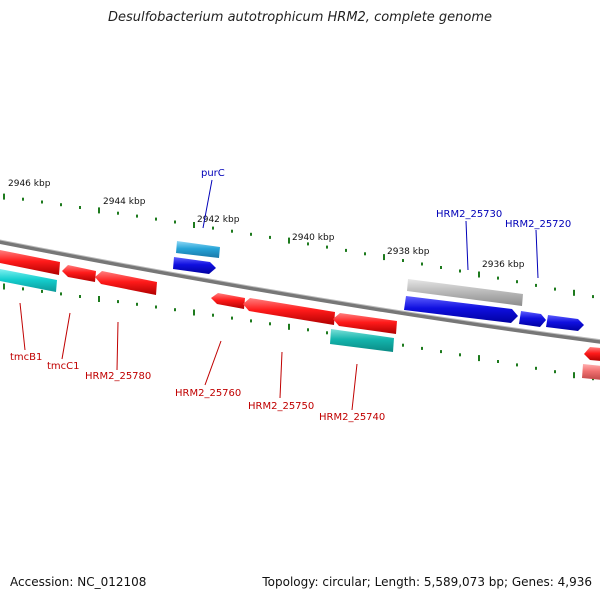  What do you see at coordinates (30, 262) in the screenshot?
I see `gene-tmcB1` at bounding box center [30, 262].